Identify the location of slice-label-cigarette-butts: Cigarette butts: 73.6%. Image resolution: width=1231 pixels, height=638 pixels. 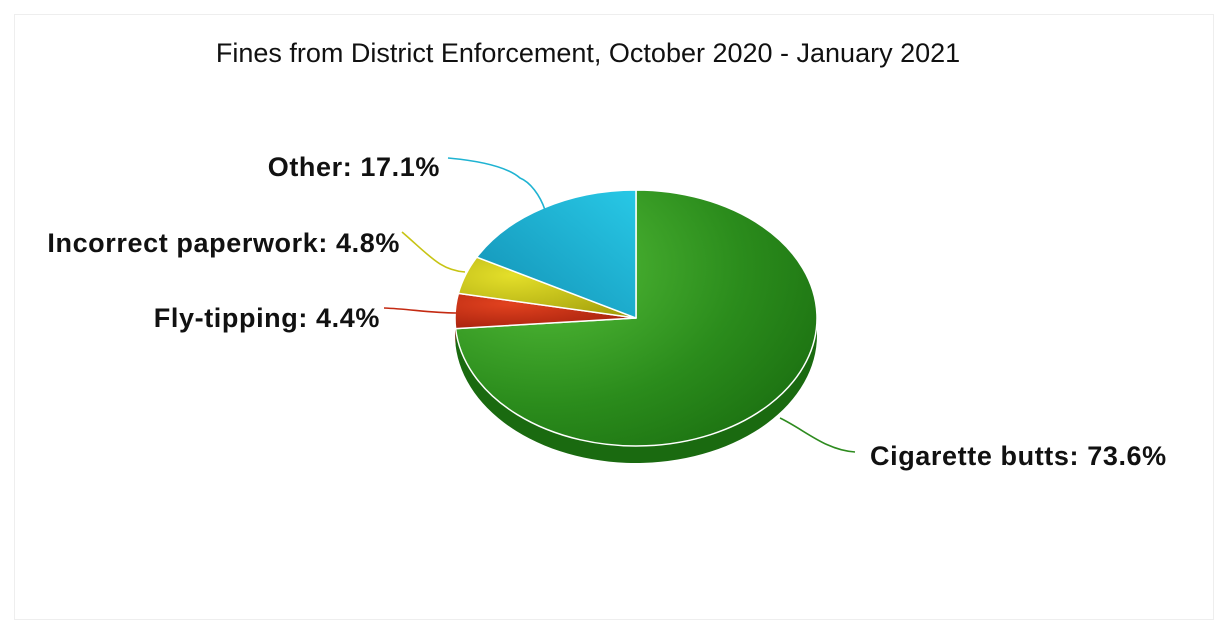
(1018, 456).